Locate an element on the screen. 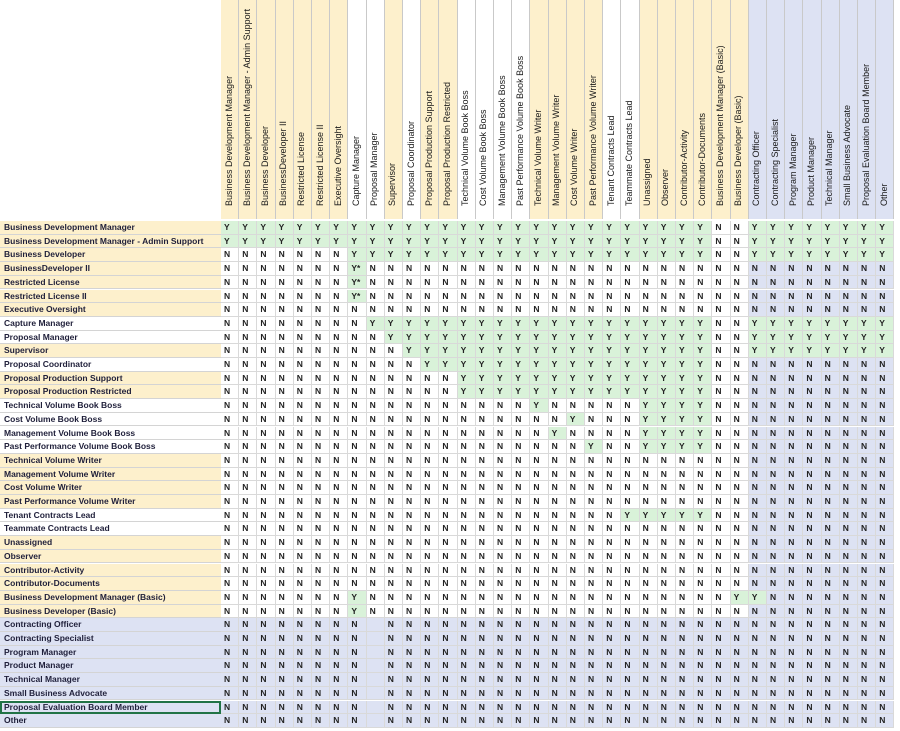 This screenshot has width=900, height=731. row-header: Past Performance Volume Book Boss is located at coordinates (110, 447).